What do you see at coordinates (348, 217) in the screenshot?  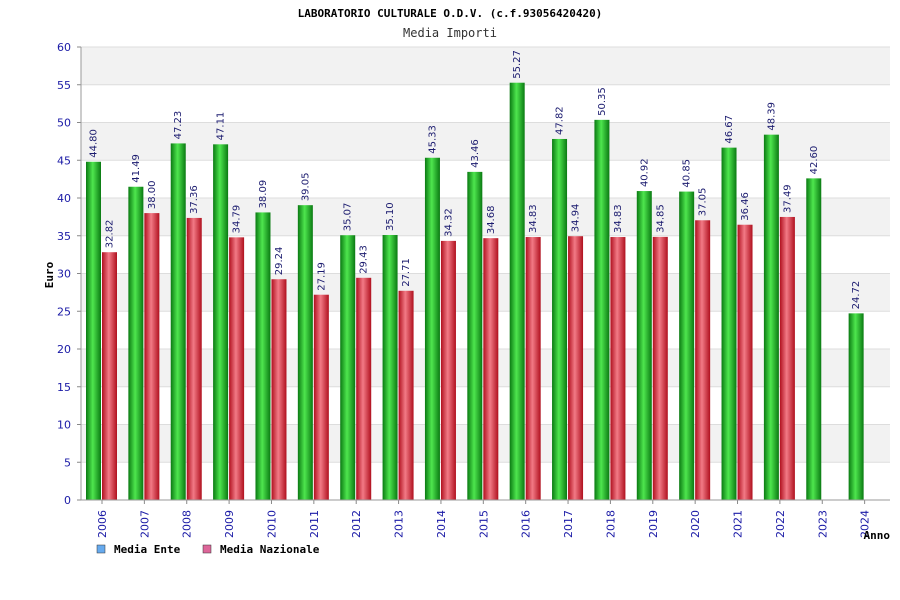 I see `data-label: 35.07` at bounding box center [348, 217].